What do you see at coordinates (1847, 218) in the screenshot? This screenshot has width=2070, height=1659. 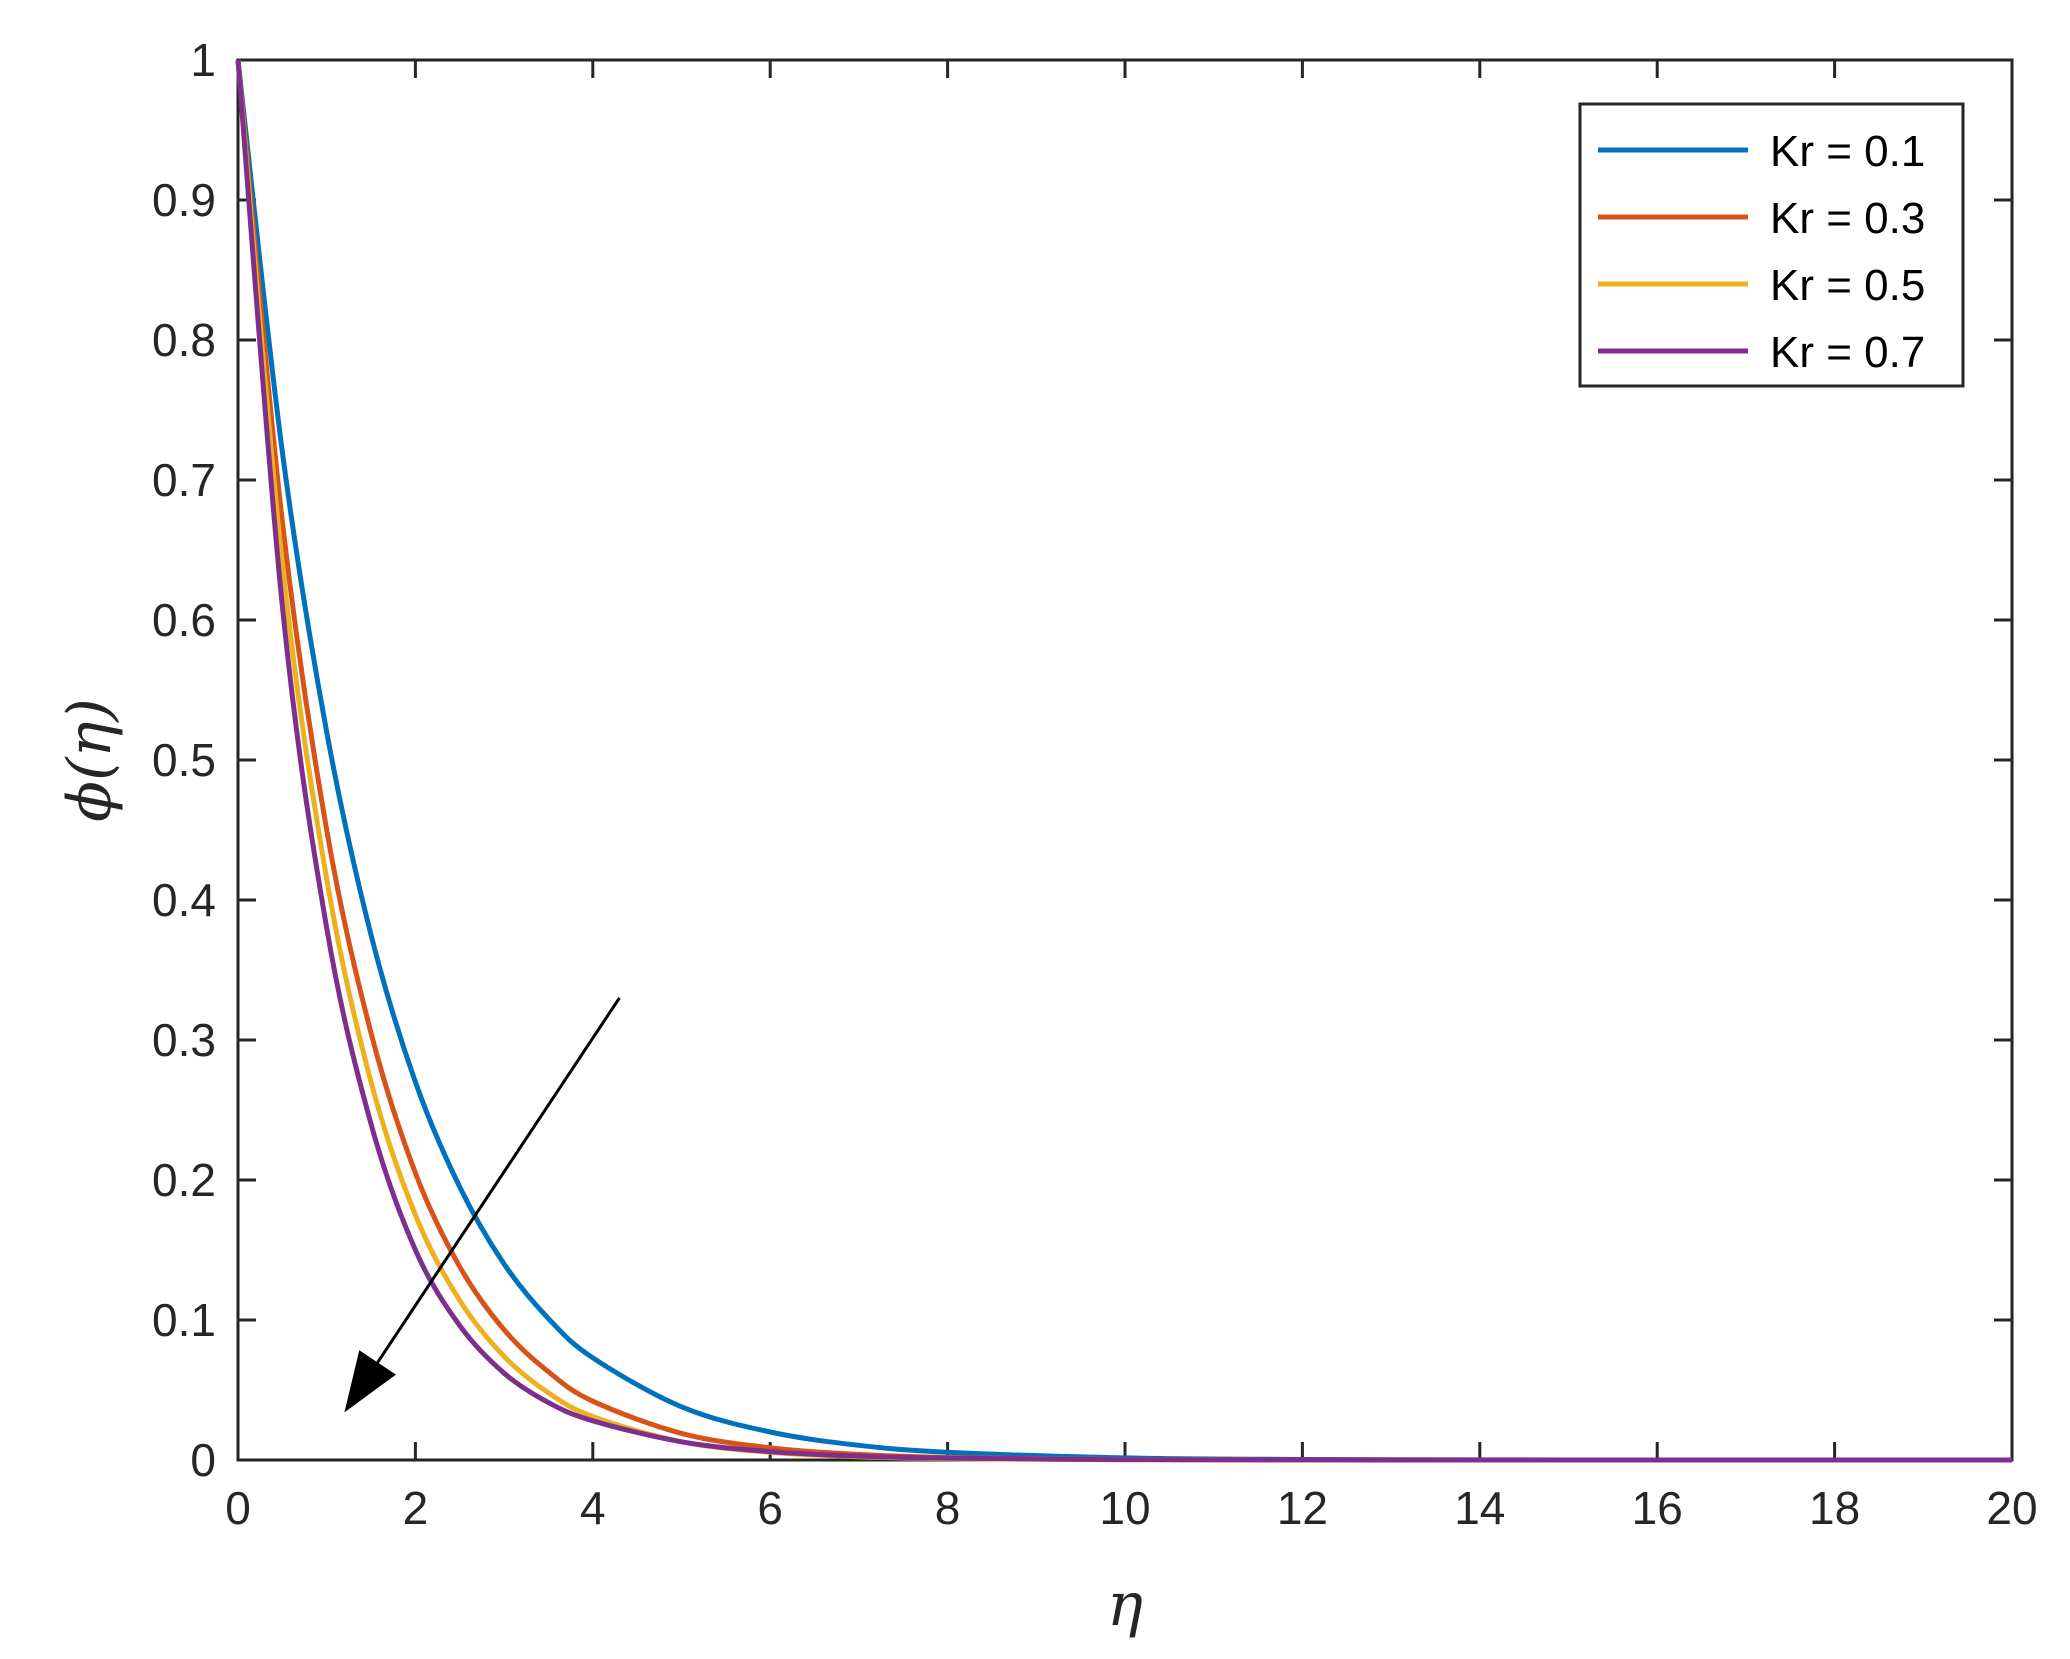 I see `legend-label-2: Kr = 0.3` at bounding box center [1847, 218].